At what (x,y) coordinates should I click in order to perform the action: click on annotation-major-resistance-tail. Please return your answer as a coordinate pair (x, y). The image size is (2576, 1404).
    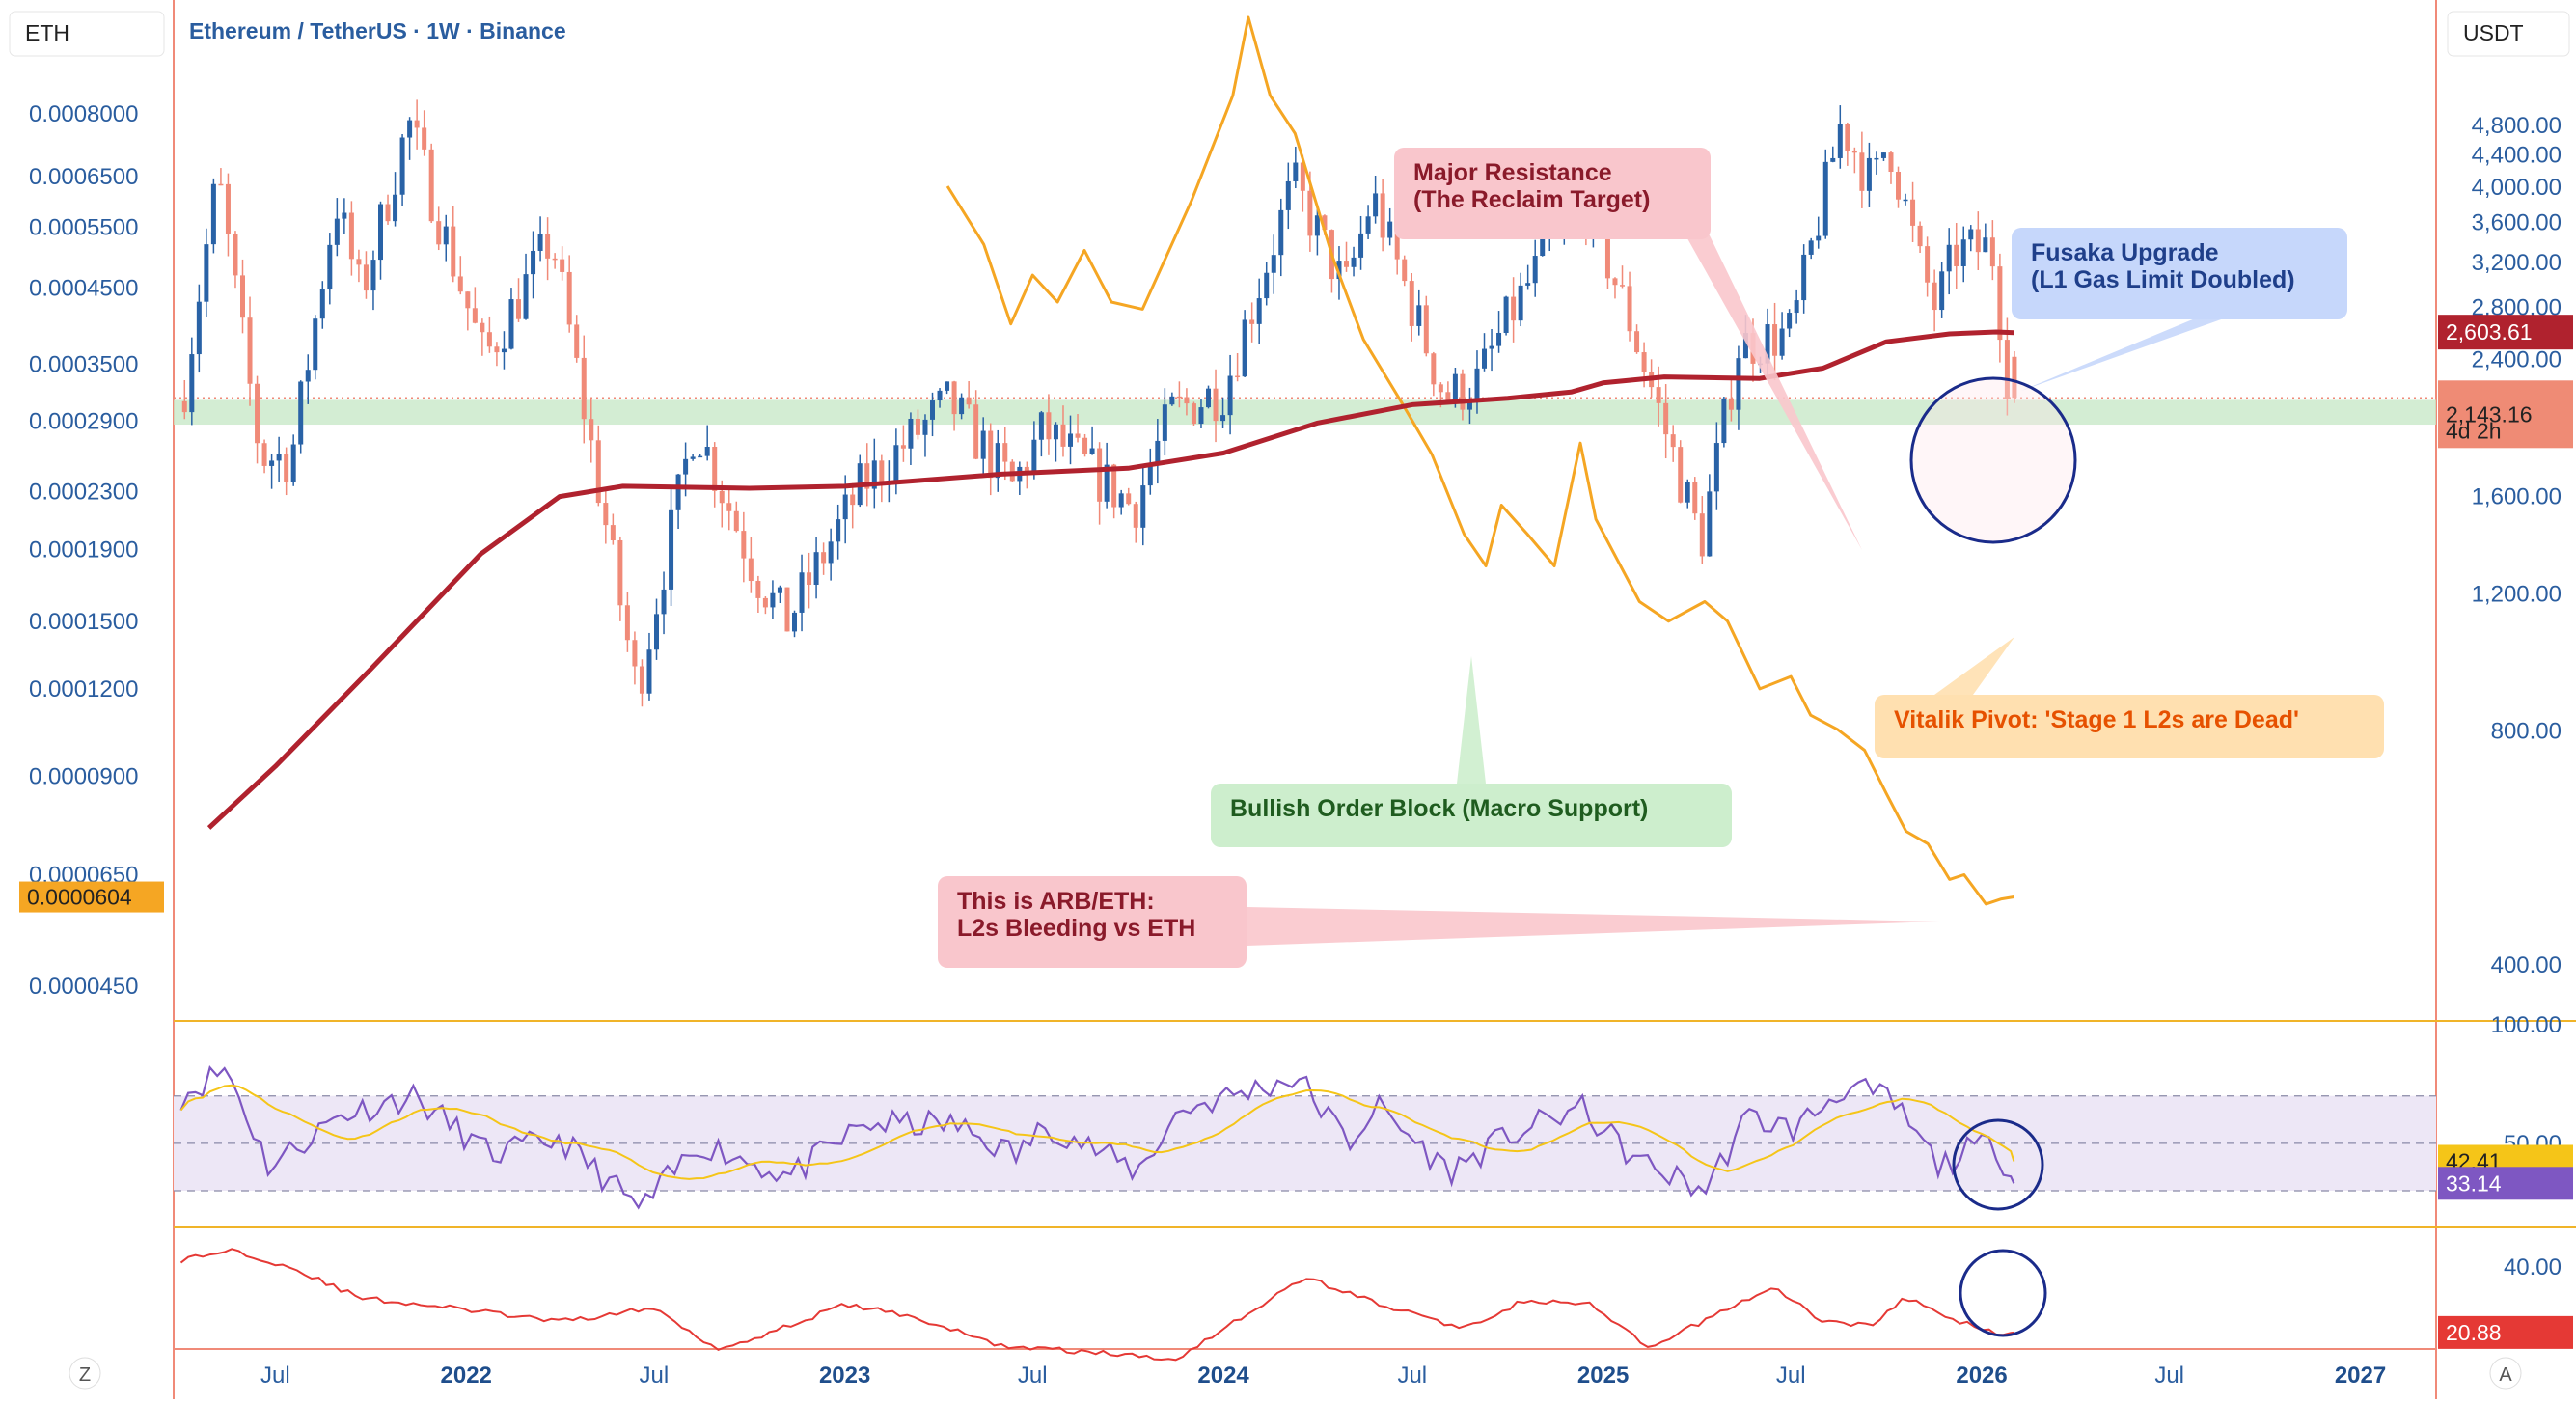
    Looking at the image, I should click on (1773, 391).